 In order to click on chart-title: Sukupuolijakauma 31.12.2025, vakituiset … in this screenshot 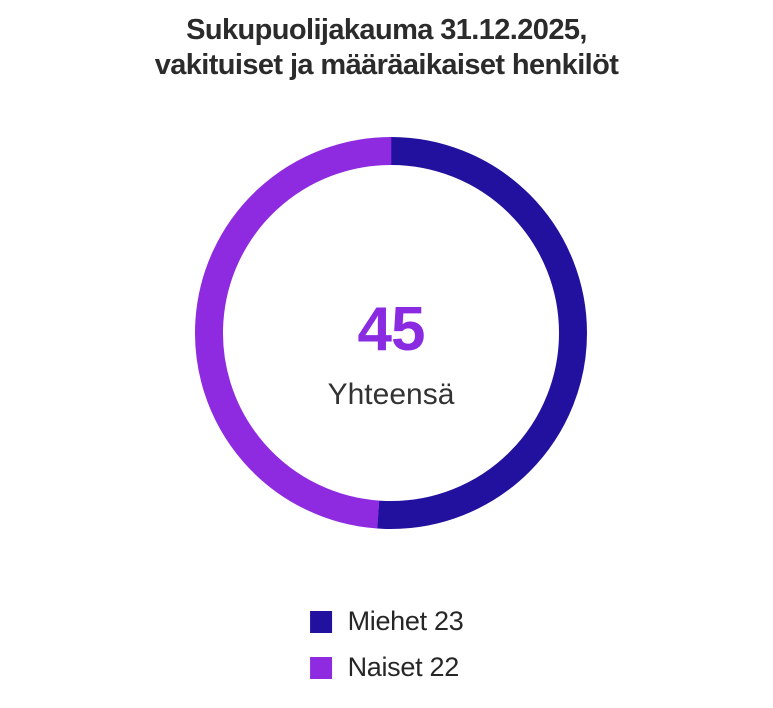, I will do `click(386, 48)`.